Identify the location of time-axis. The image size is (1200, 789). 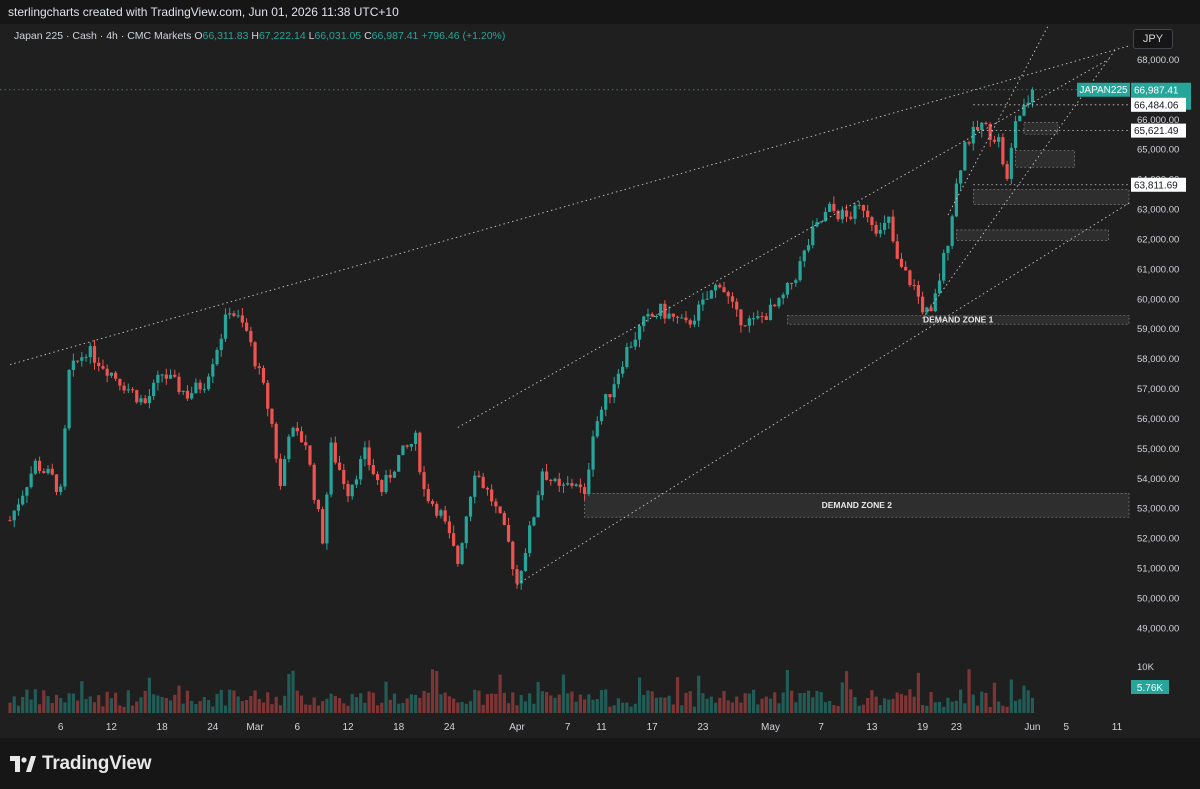
(600, 727).